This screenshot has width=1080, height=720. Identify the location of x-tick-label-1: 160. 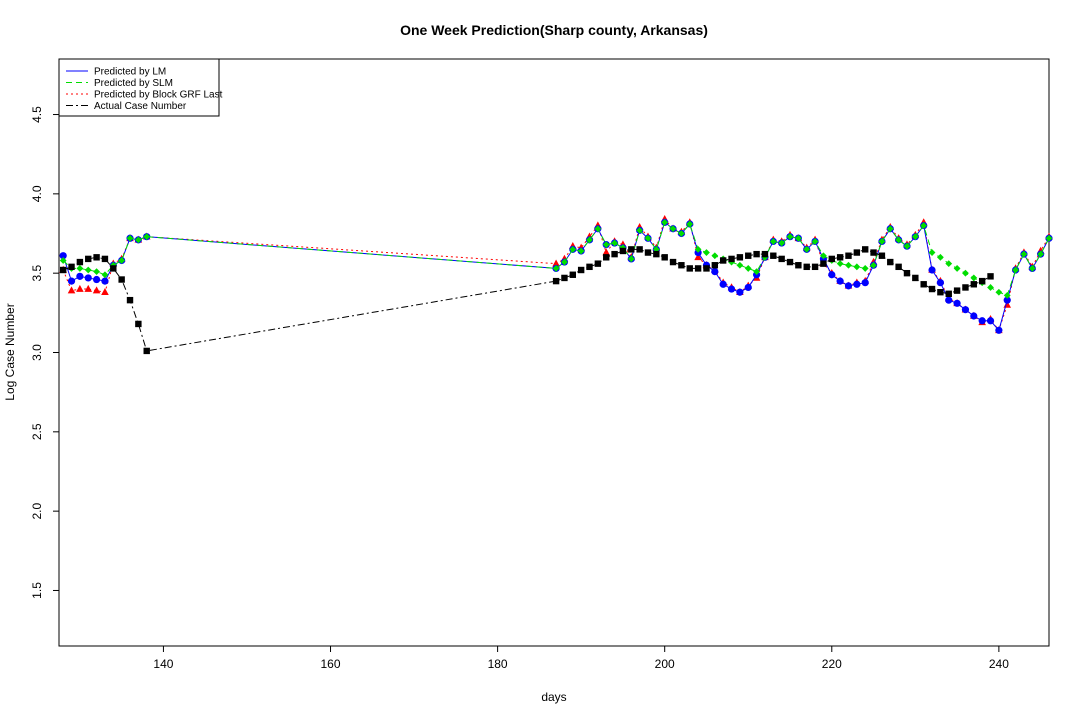
(331, 664).